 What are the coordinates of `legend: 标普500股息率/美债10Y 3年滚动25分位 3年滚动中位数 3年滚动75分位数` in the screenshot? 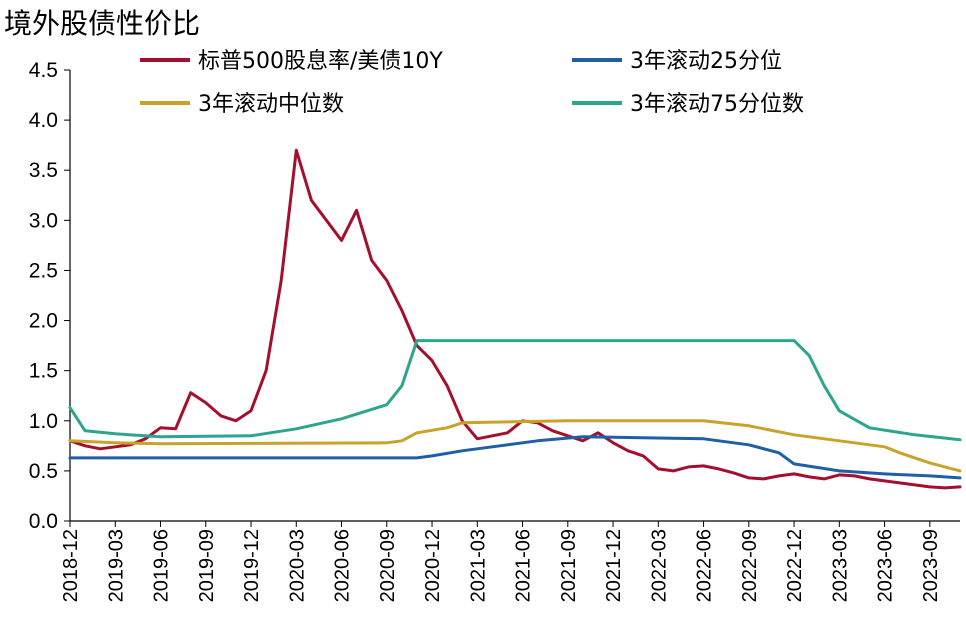 It's located at (472, 83).